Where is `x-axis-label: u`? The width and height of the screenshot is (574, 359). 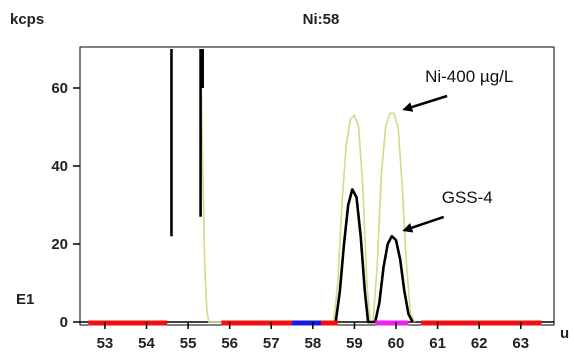 x-axis-label: u is located at coordinates (564, 333).